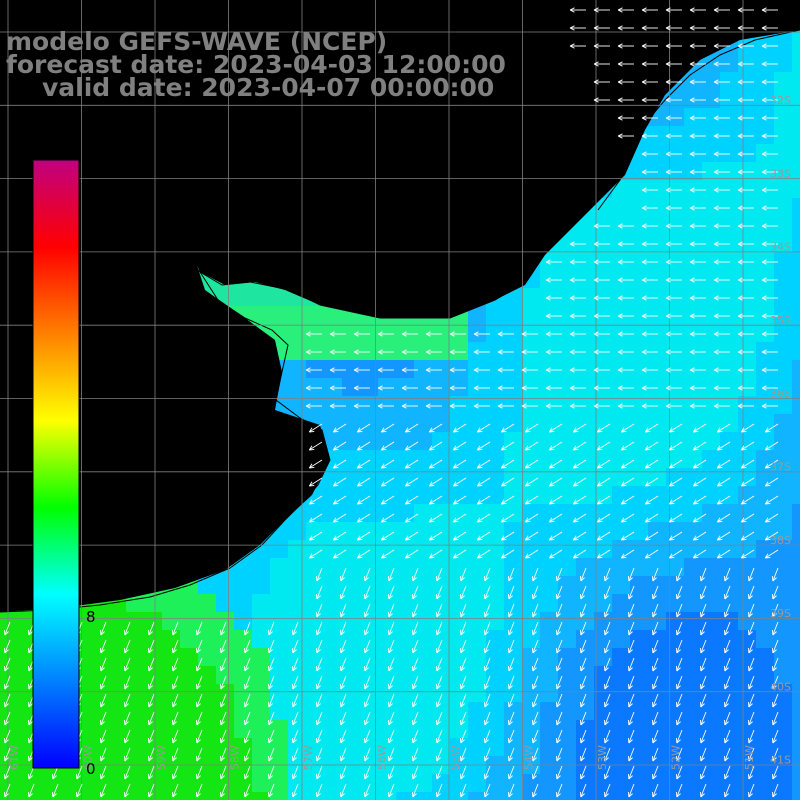 The width and height of the screenshot is (800, 800). What do you see at coordinates (780, 393) in the screenshot?
I see `lat-label: 36S` at bounding box center [780, 393].